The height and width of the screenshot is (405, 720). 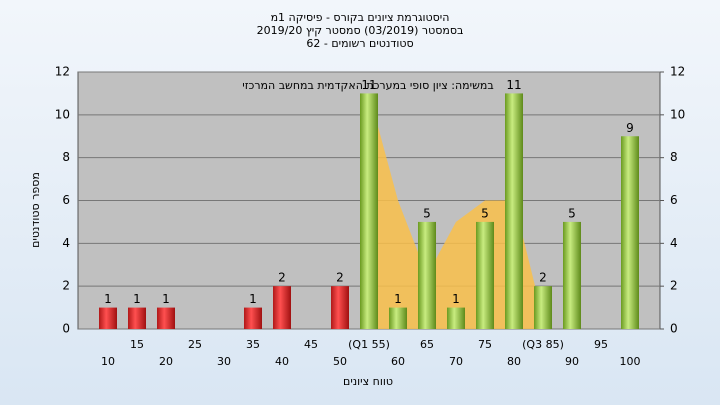 What do you see at coordinates (62, 72) in the screenshot?
I see `y-tick-label: 12` at bounding box center [62, 72].